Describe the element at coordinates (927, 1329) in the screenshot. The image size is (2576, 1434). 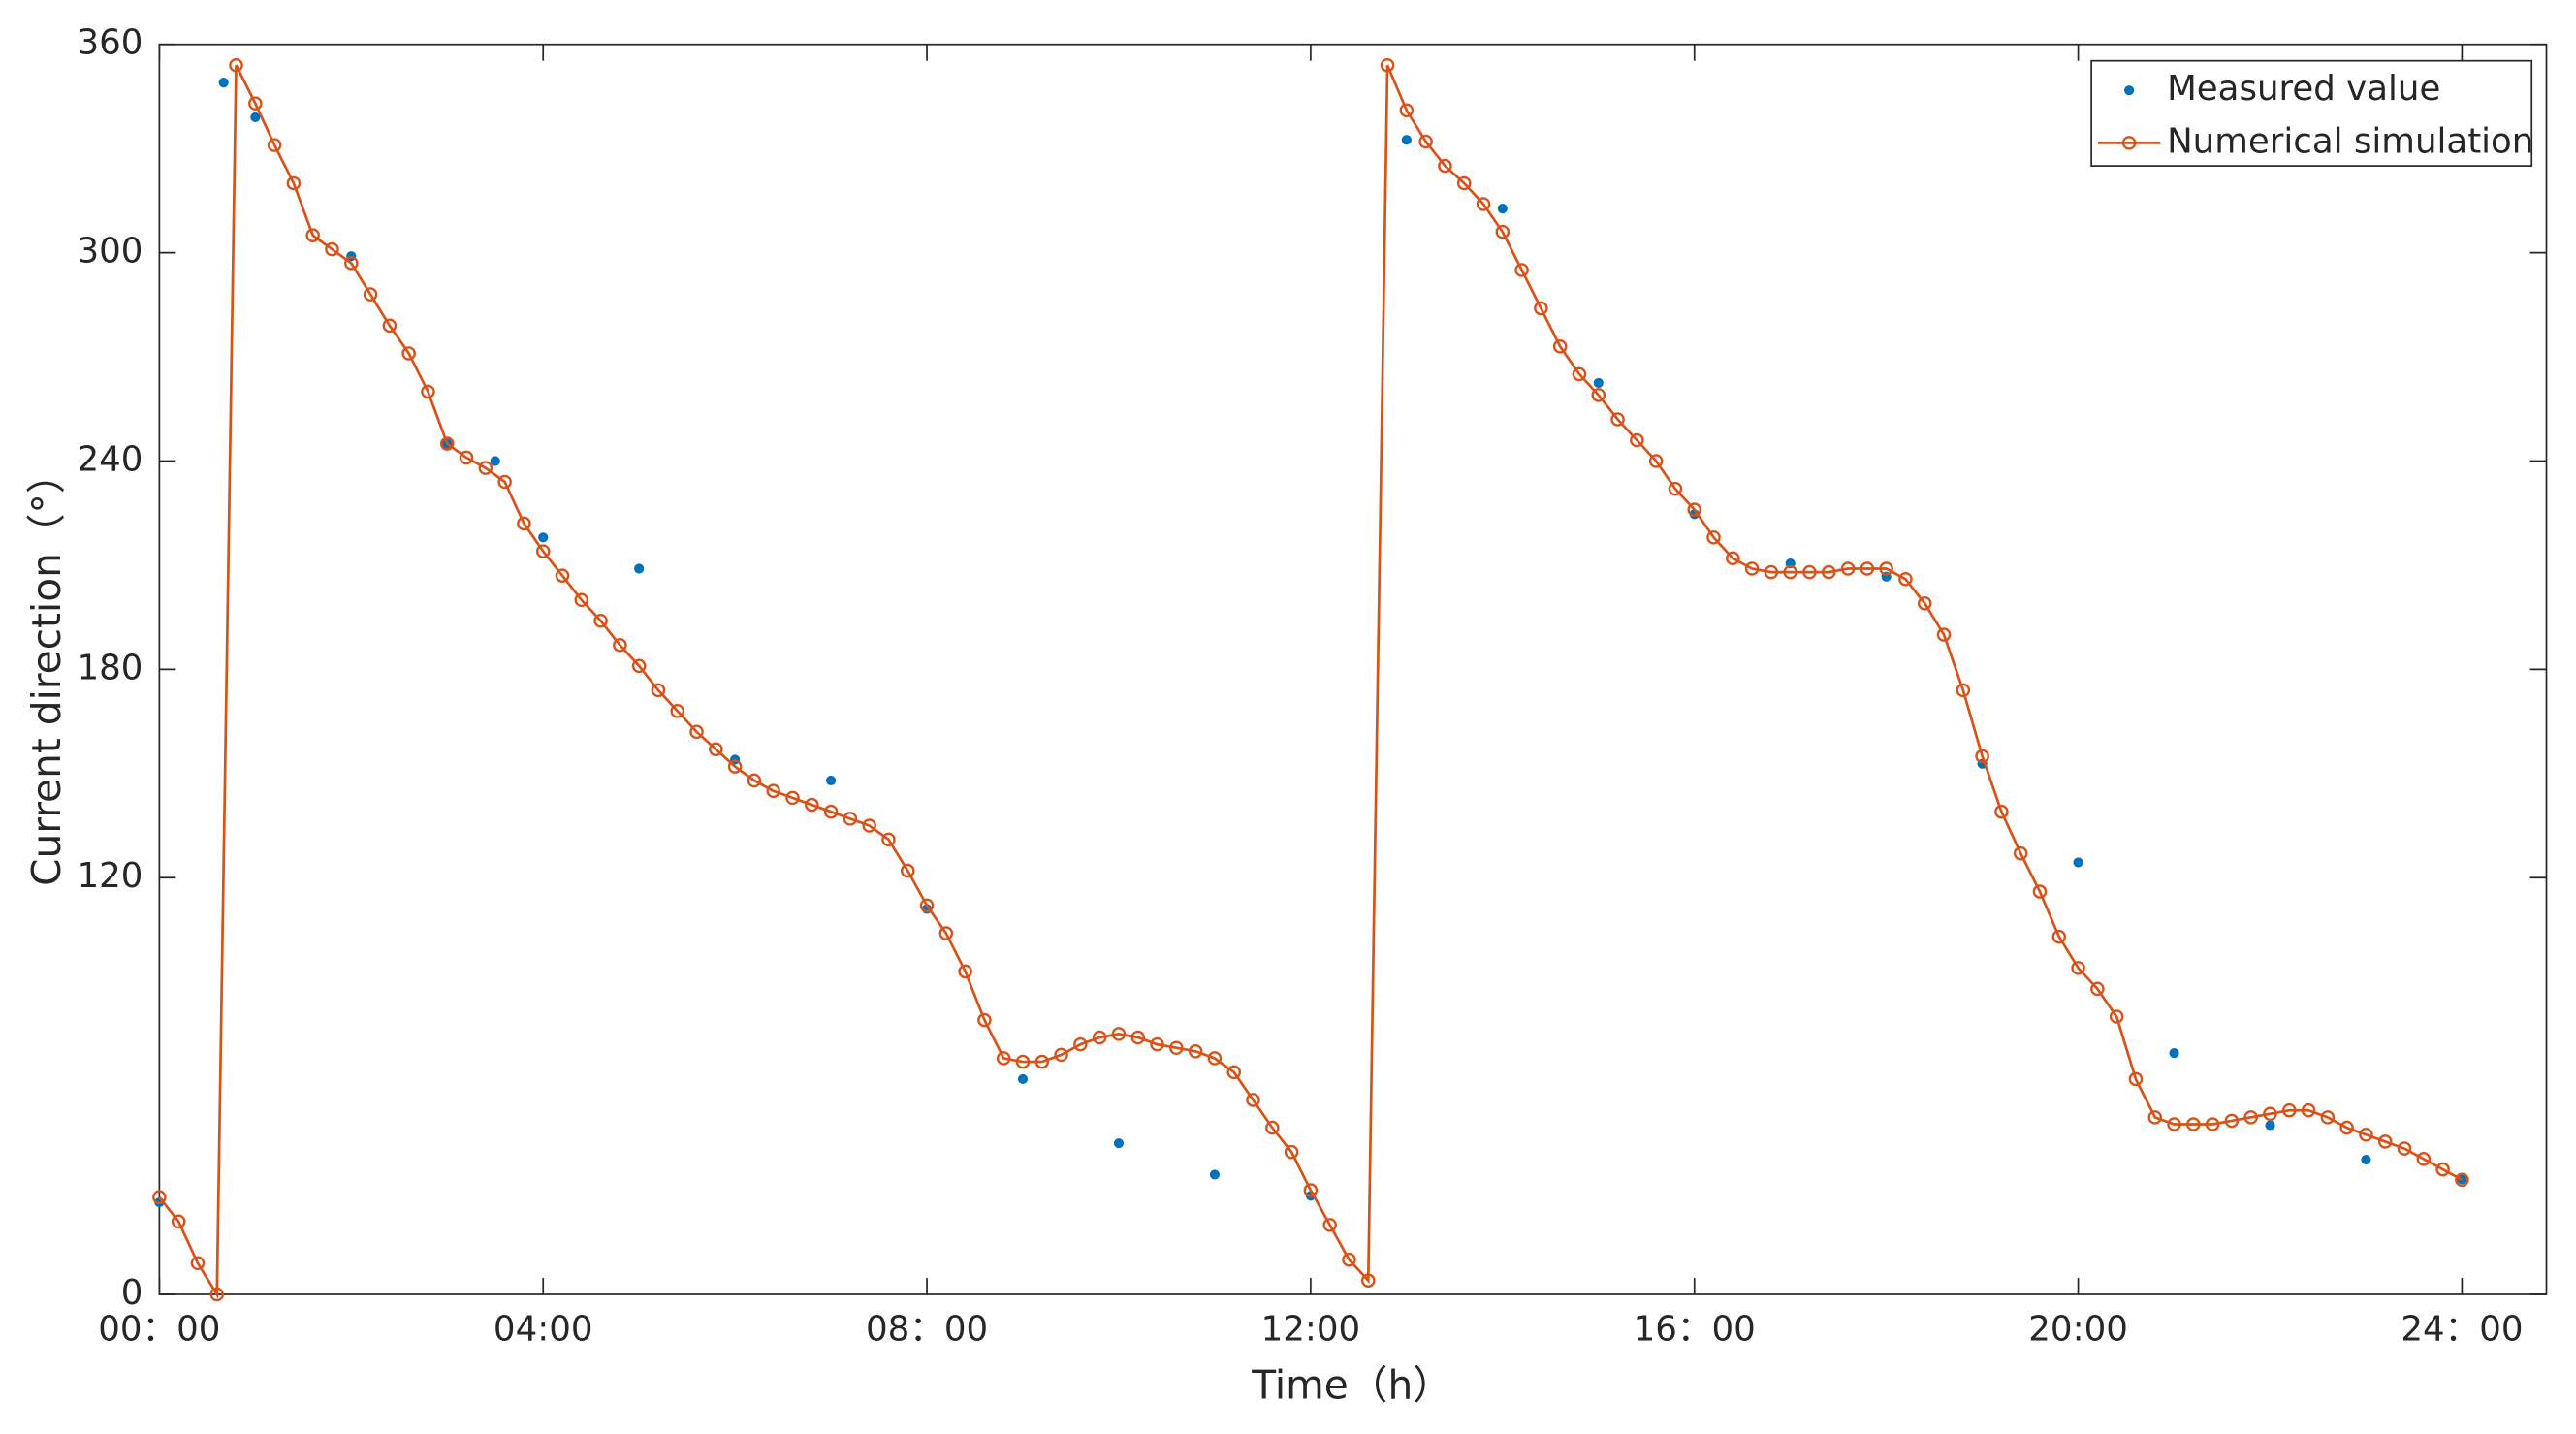
I see `x-tick-label: 08：00` at that location.